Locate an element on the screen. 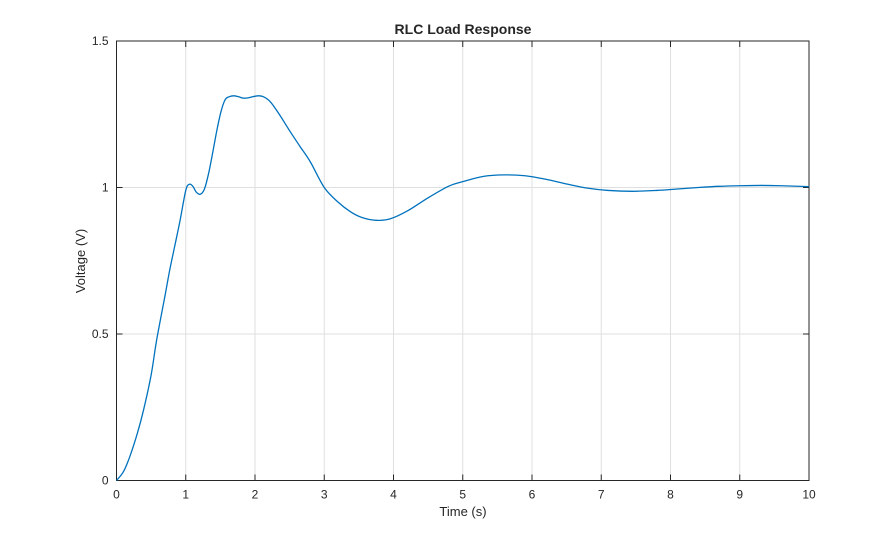  x-tick-label: 1 is located at coordinates (185, 495).